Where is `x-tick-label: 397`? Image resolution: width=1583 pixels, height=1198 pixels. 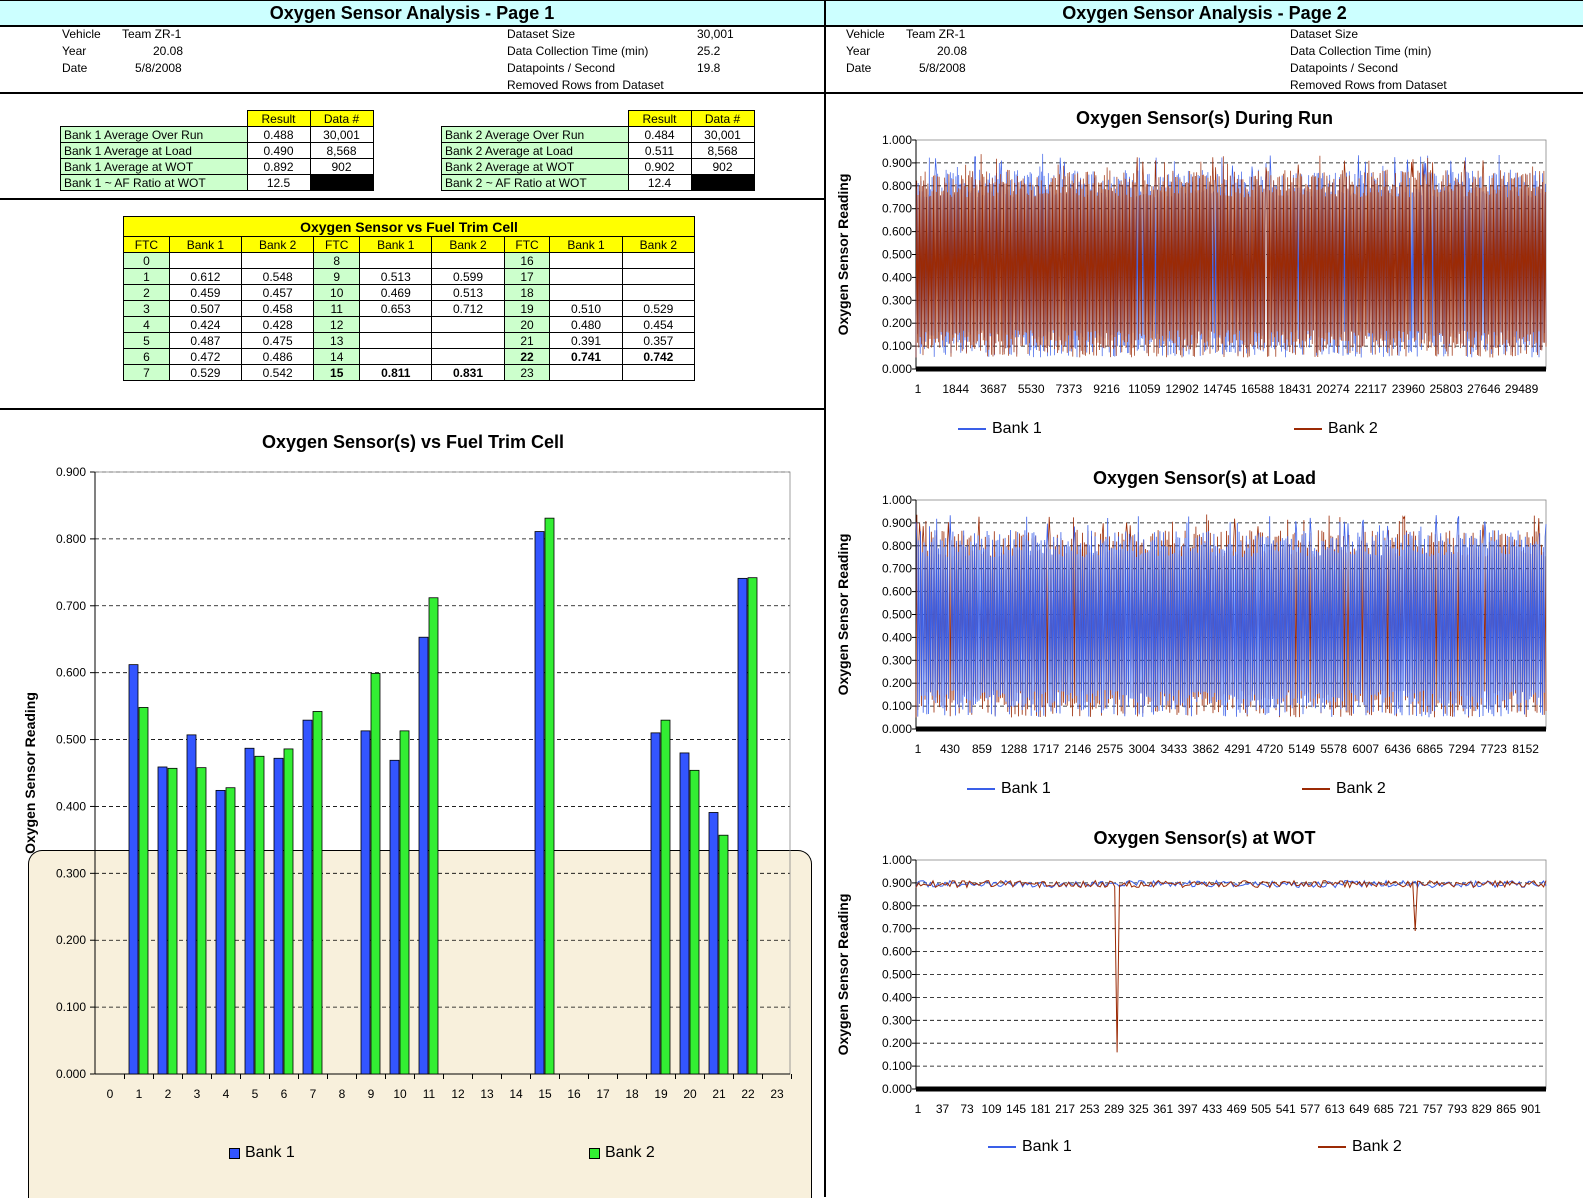
x-tick-label: 397 is located at coordinates (1188, 1109).